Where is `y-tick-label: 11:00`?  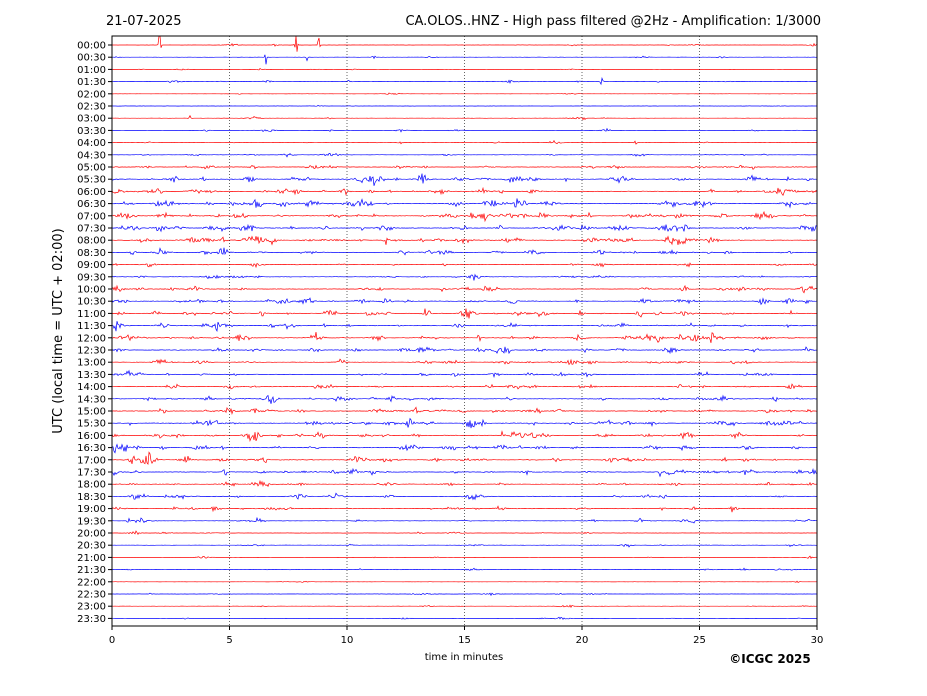 y-tick-label: 11:00 is located at coordinates (91, 314).